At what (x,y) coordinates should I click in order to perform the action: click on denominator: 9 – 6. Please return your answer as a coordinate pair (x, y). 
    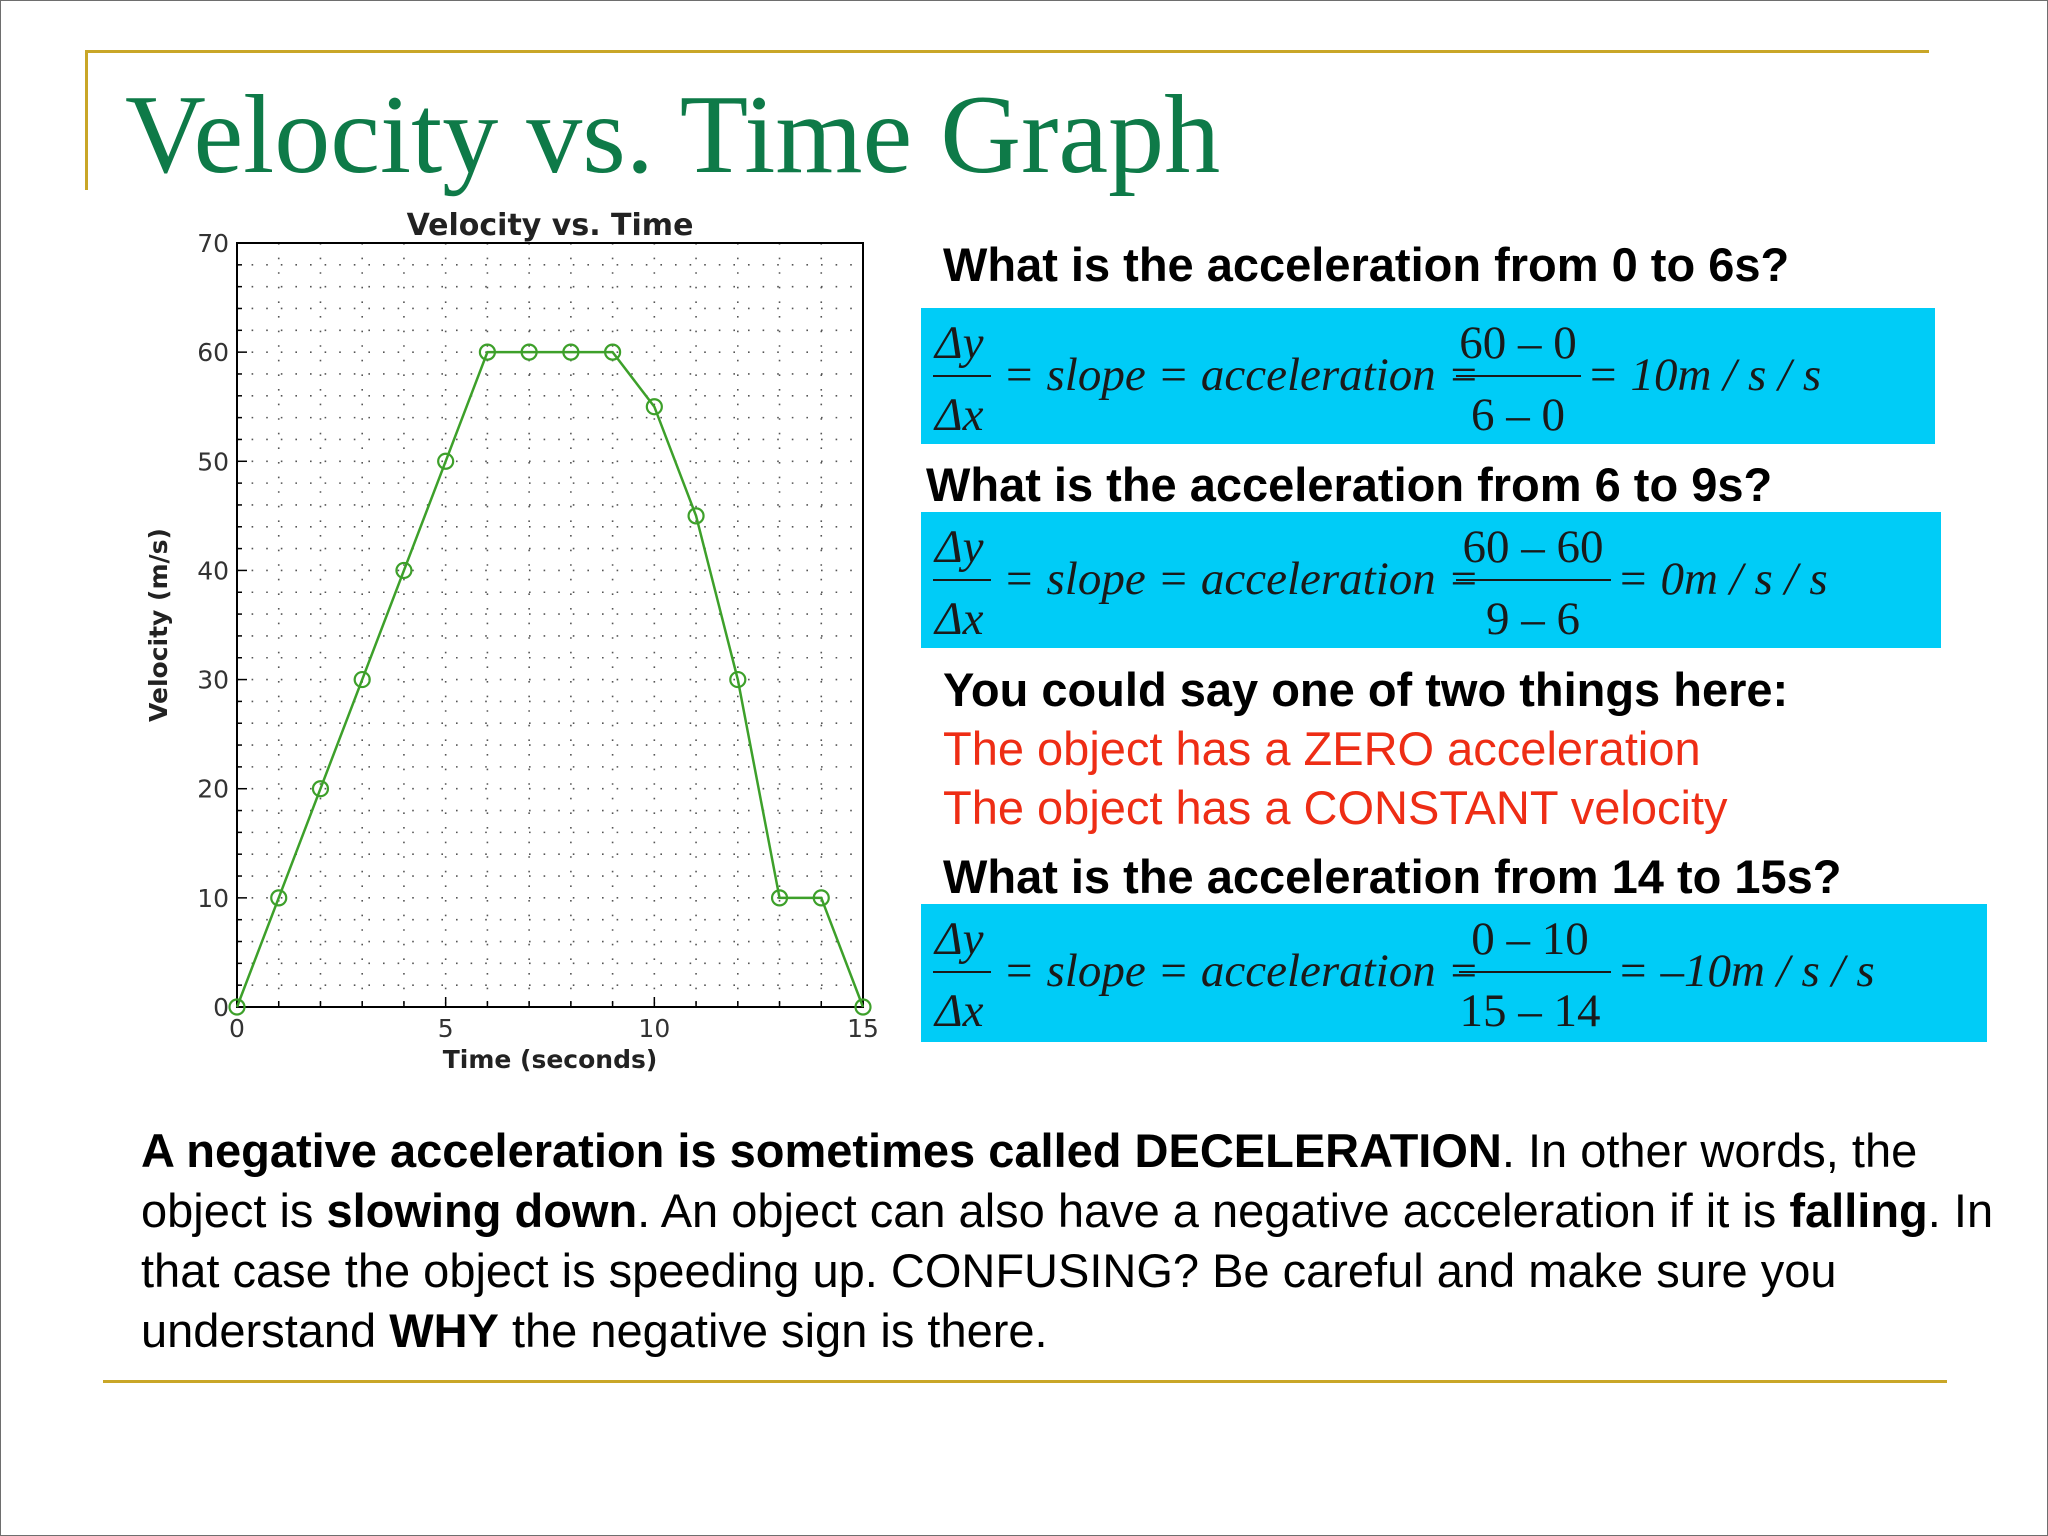
    Looking at the image, I should click on (1533, 619).